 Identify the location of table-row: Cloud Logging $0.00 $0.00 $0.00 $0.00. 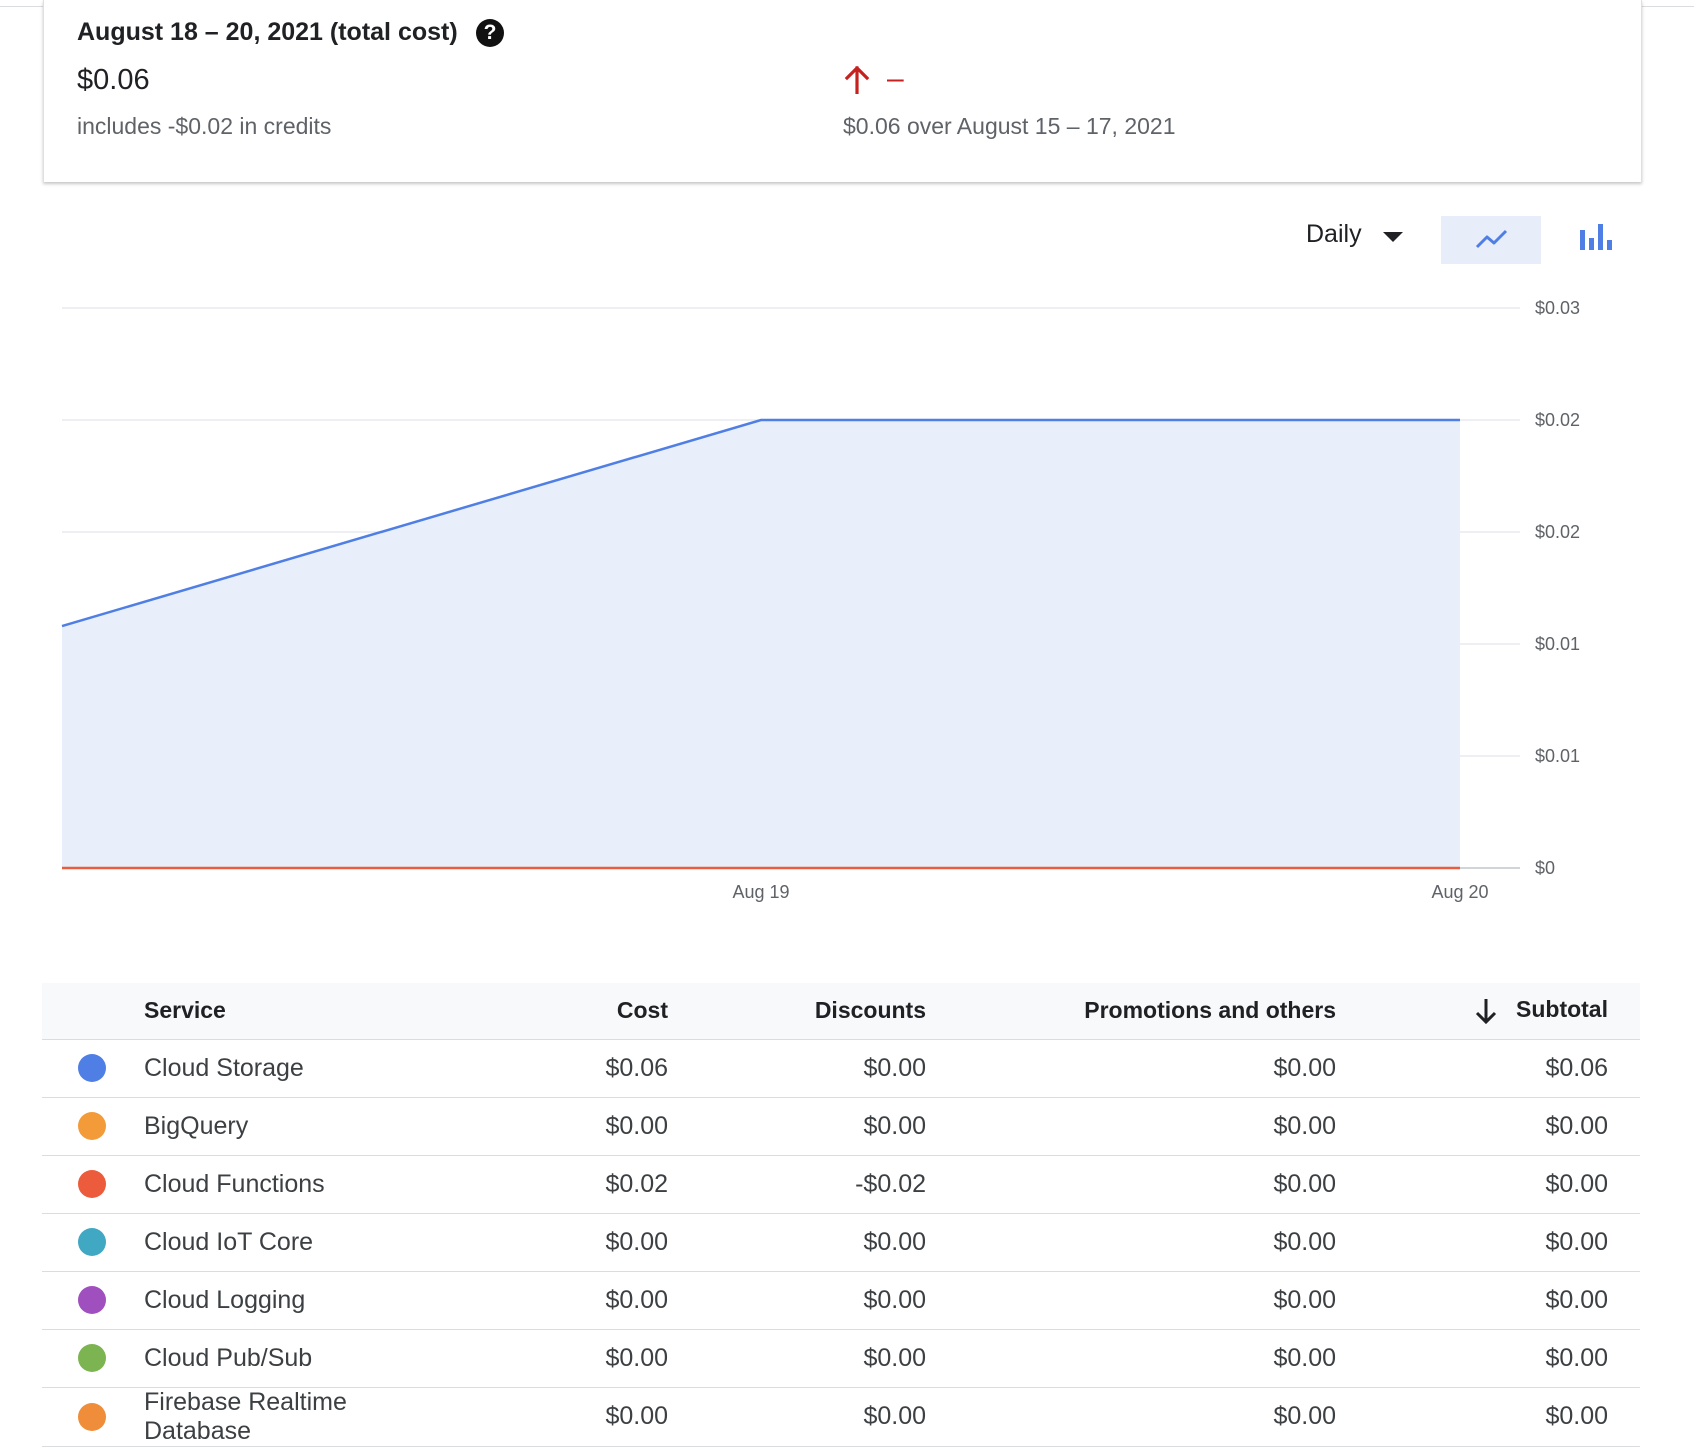
(841, 1300).